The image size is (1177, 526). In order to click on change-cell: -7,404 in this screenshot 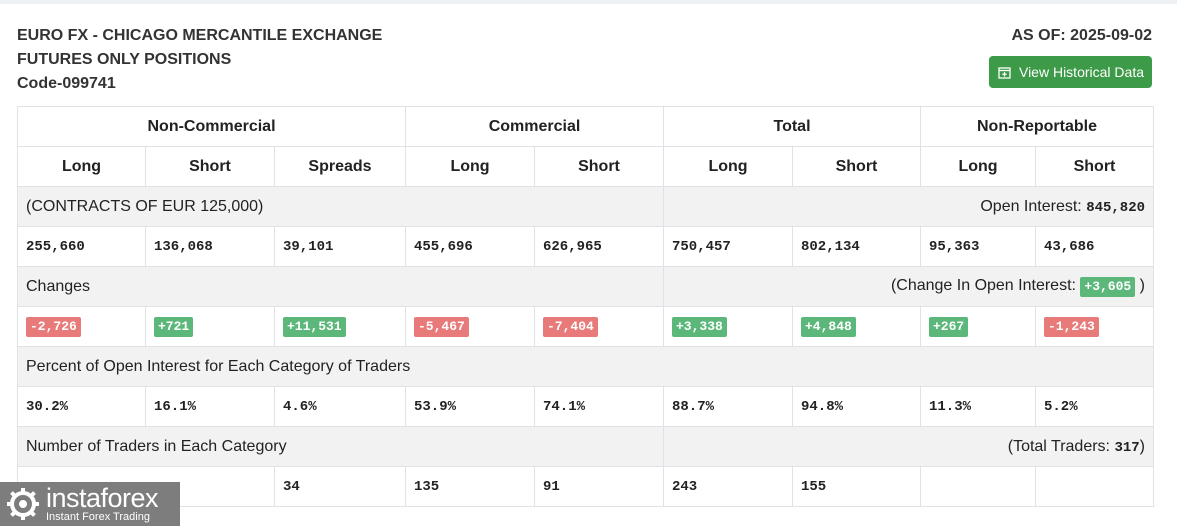, I will do `click(599, 326)`.